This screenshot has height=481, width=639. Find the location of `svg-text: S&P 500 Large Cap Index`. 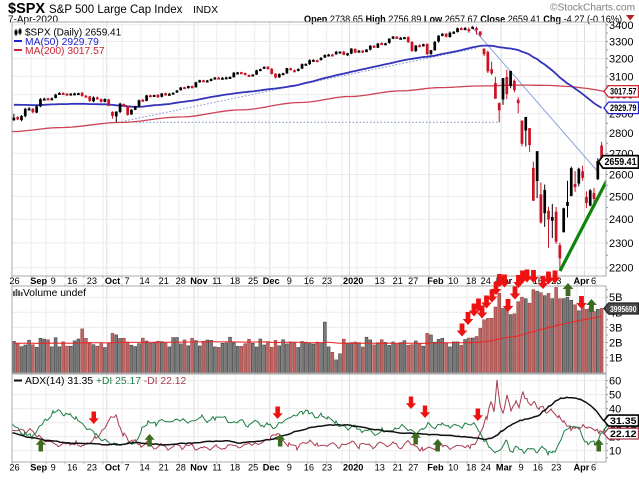

svg-text: S&P 500 Large Cap Index is located at coordinates (116, 10).